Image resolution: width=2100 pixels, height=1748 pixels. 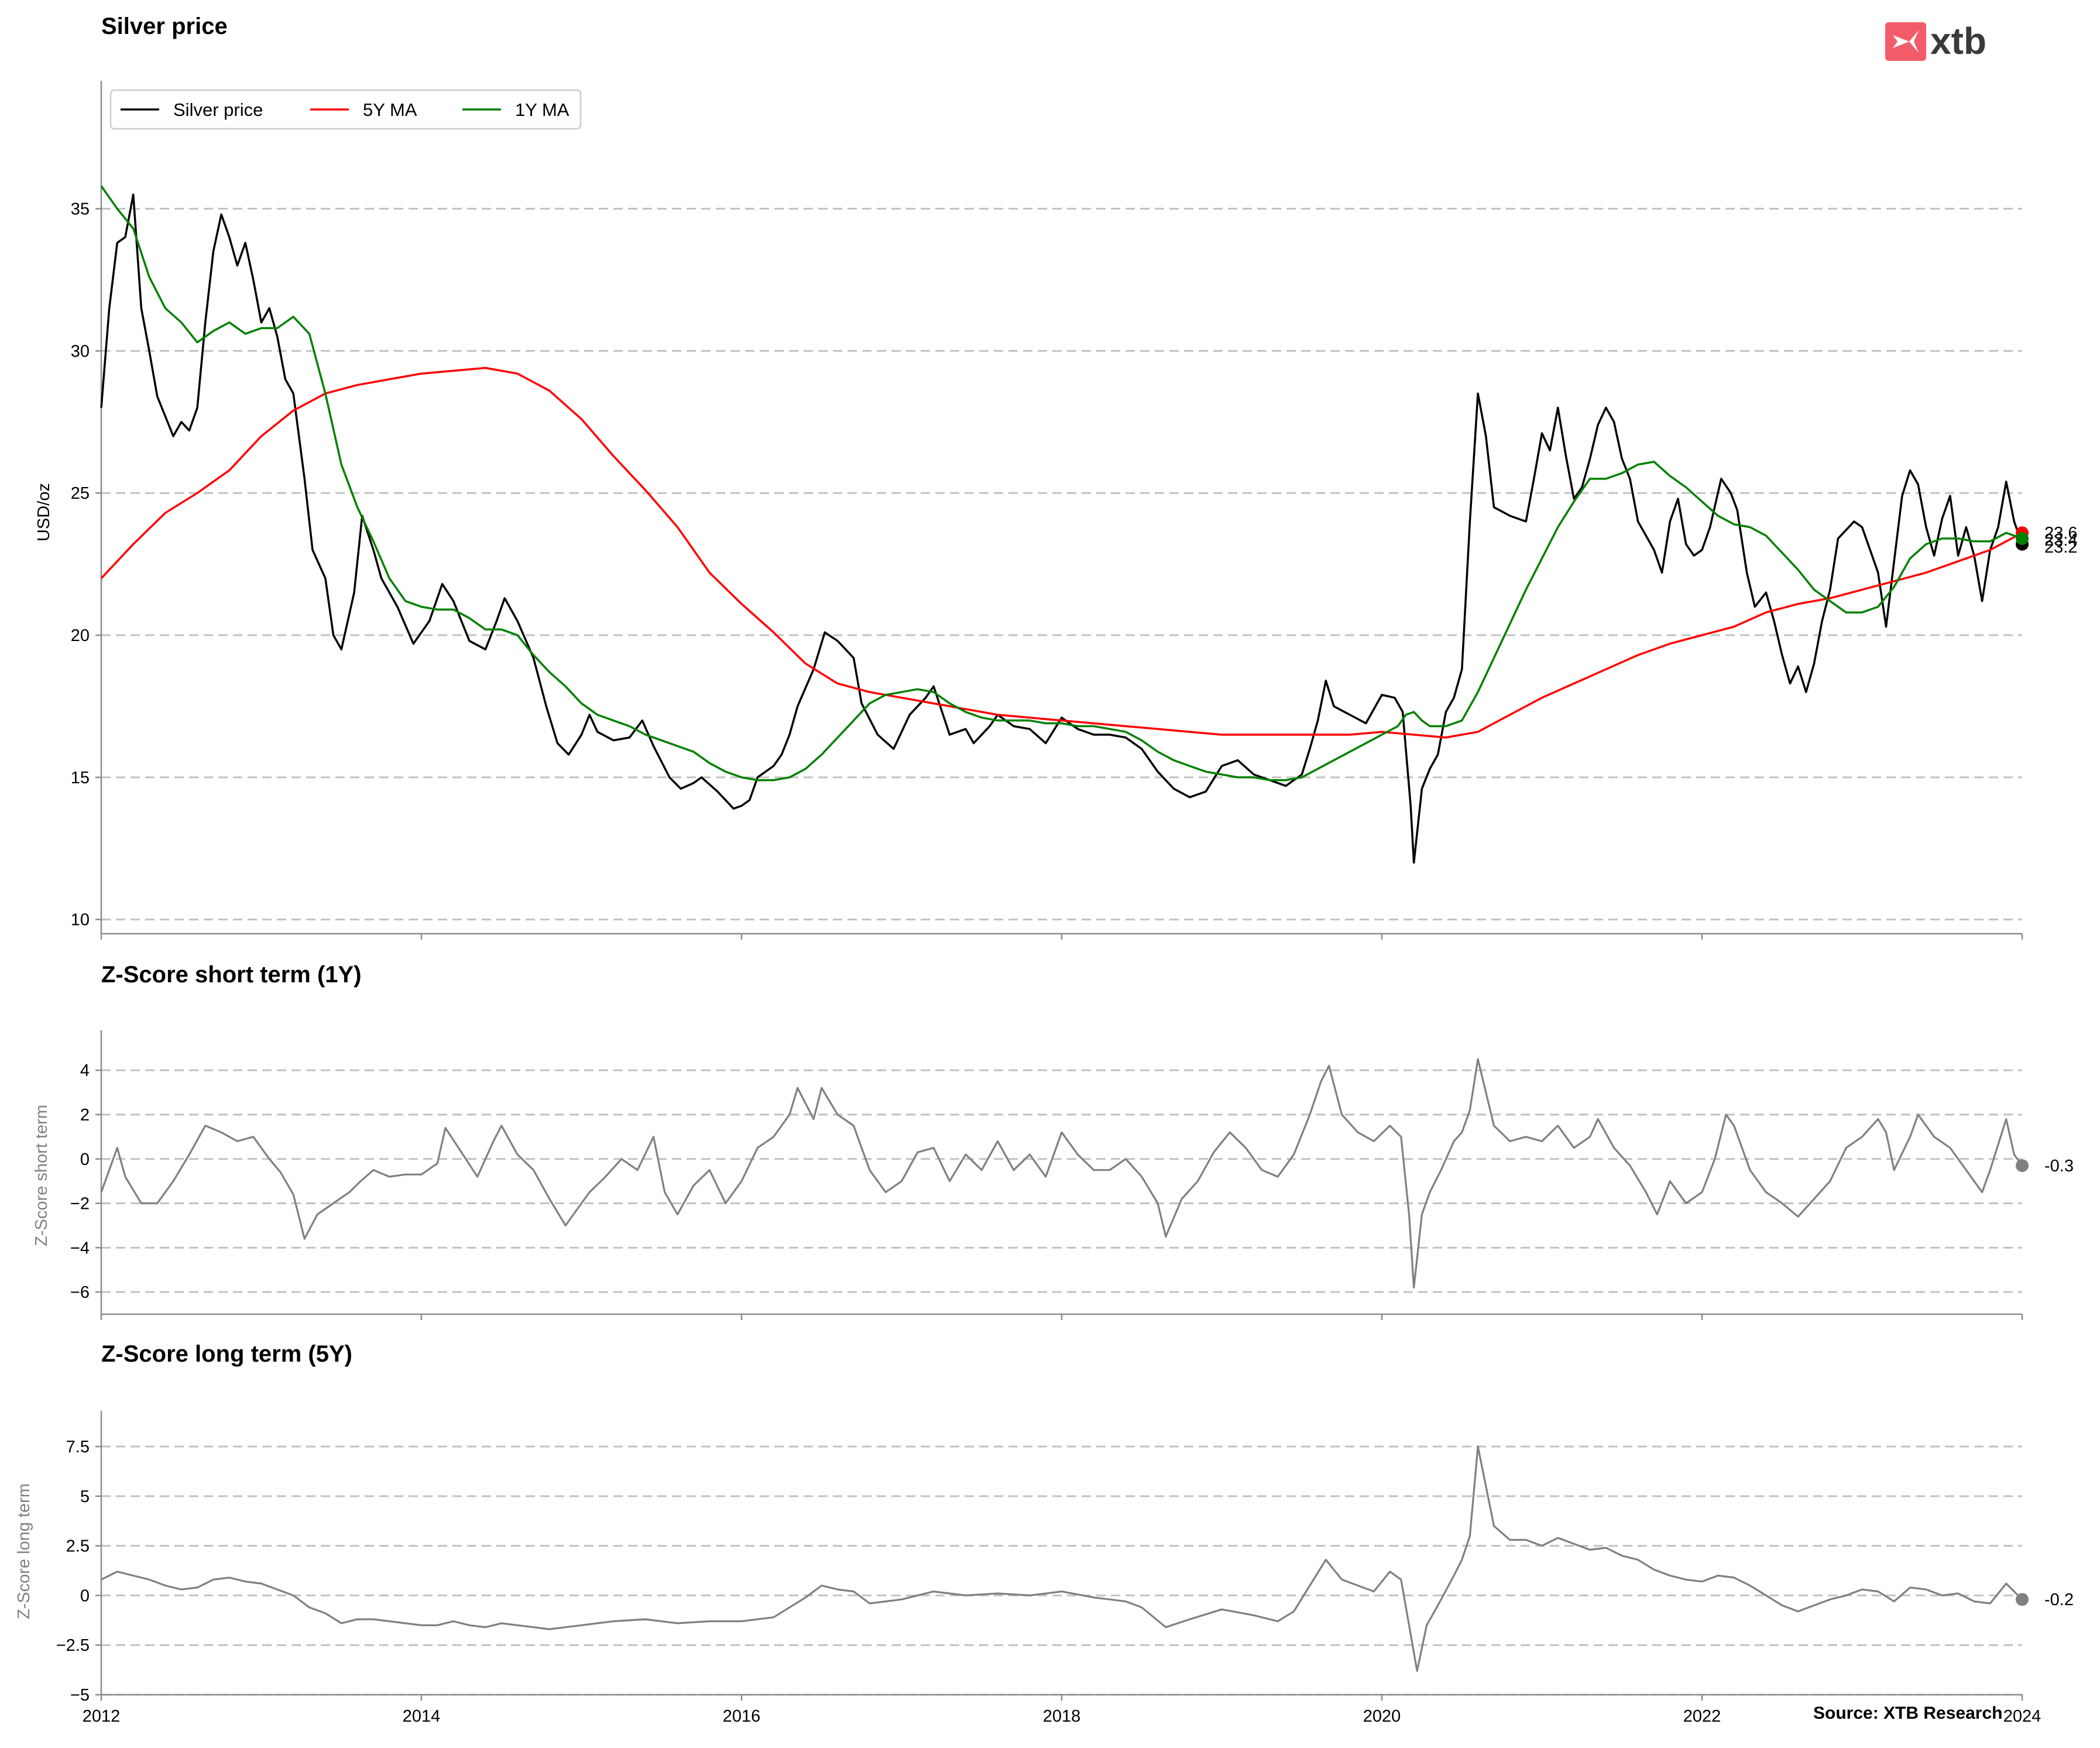 What do you see at coordinates (78, 1546) in the screenshot?
I see `y-tick-label: 2.5` at bounding box center [78, 1546].